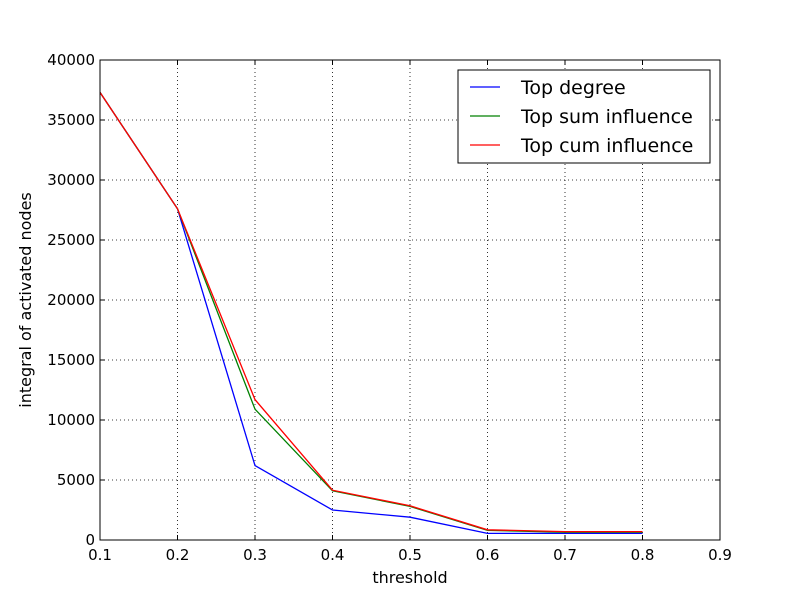 This screenshot has height=600, width=800. I want to click on y-tick-label: 0, so click(90, 540).